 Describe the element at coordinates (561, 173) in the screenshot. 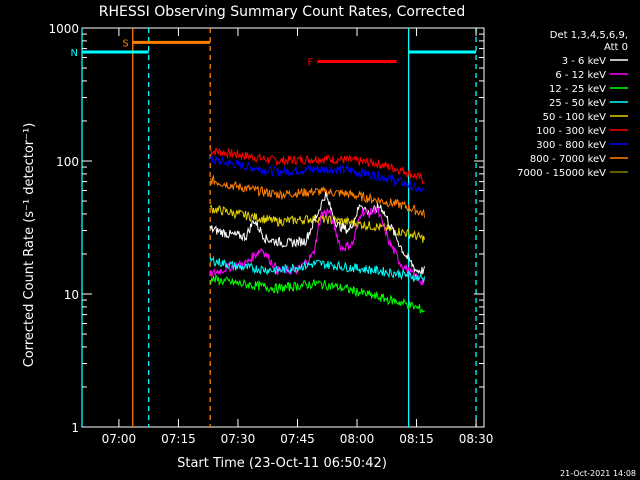

I see `legend-entry-label-8: 7000 - 15000 keV` at that location.